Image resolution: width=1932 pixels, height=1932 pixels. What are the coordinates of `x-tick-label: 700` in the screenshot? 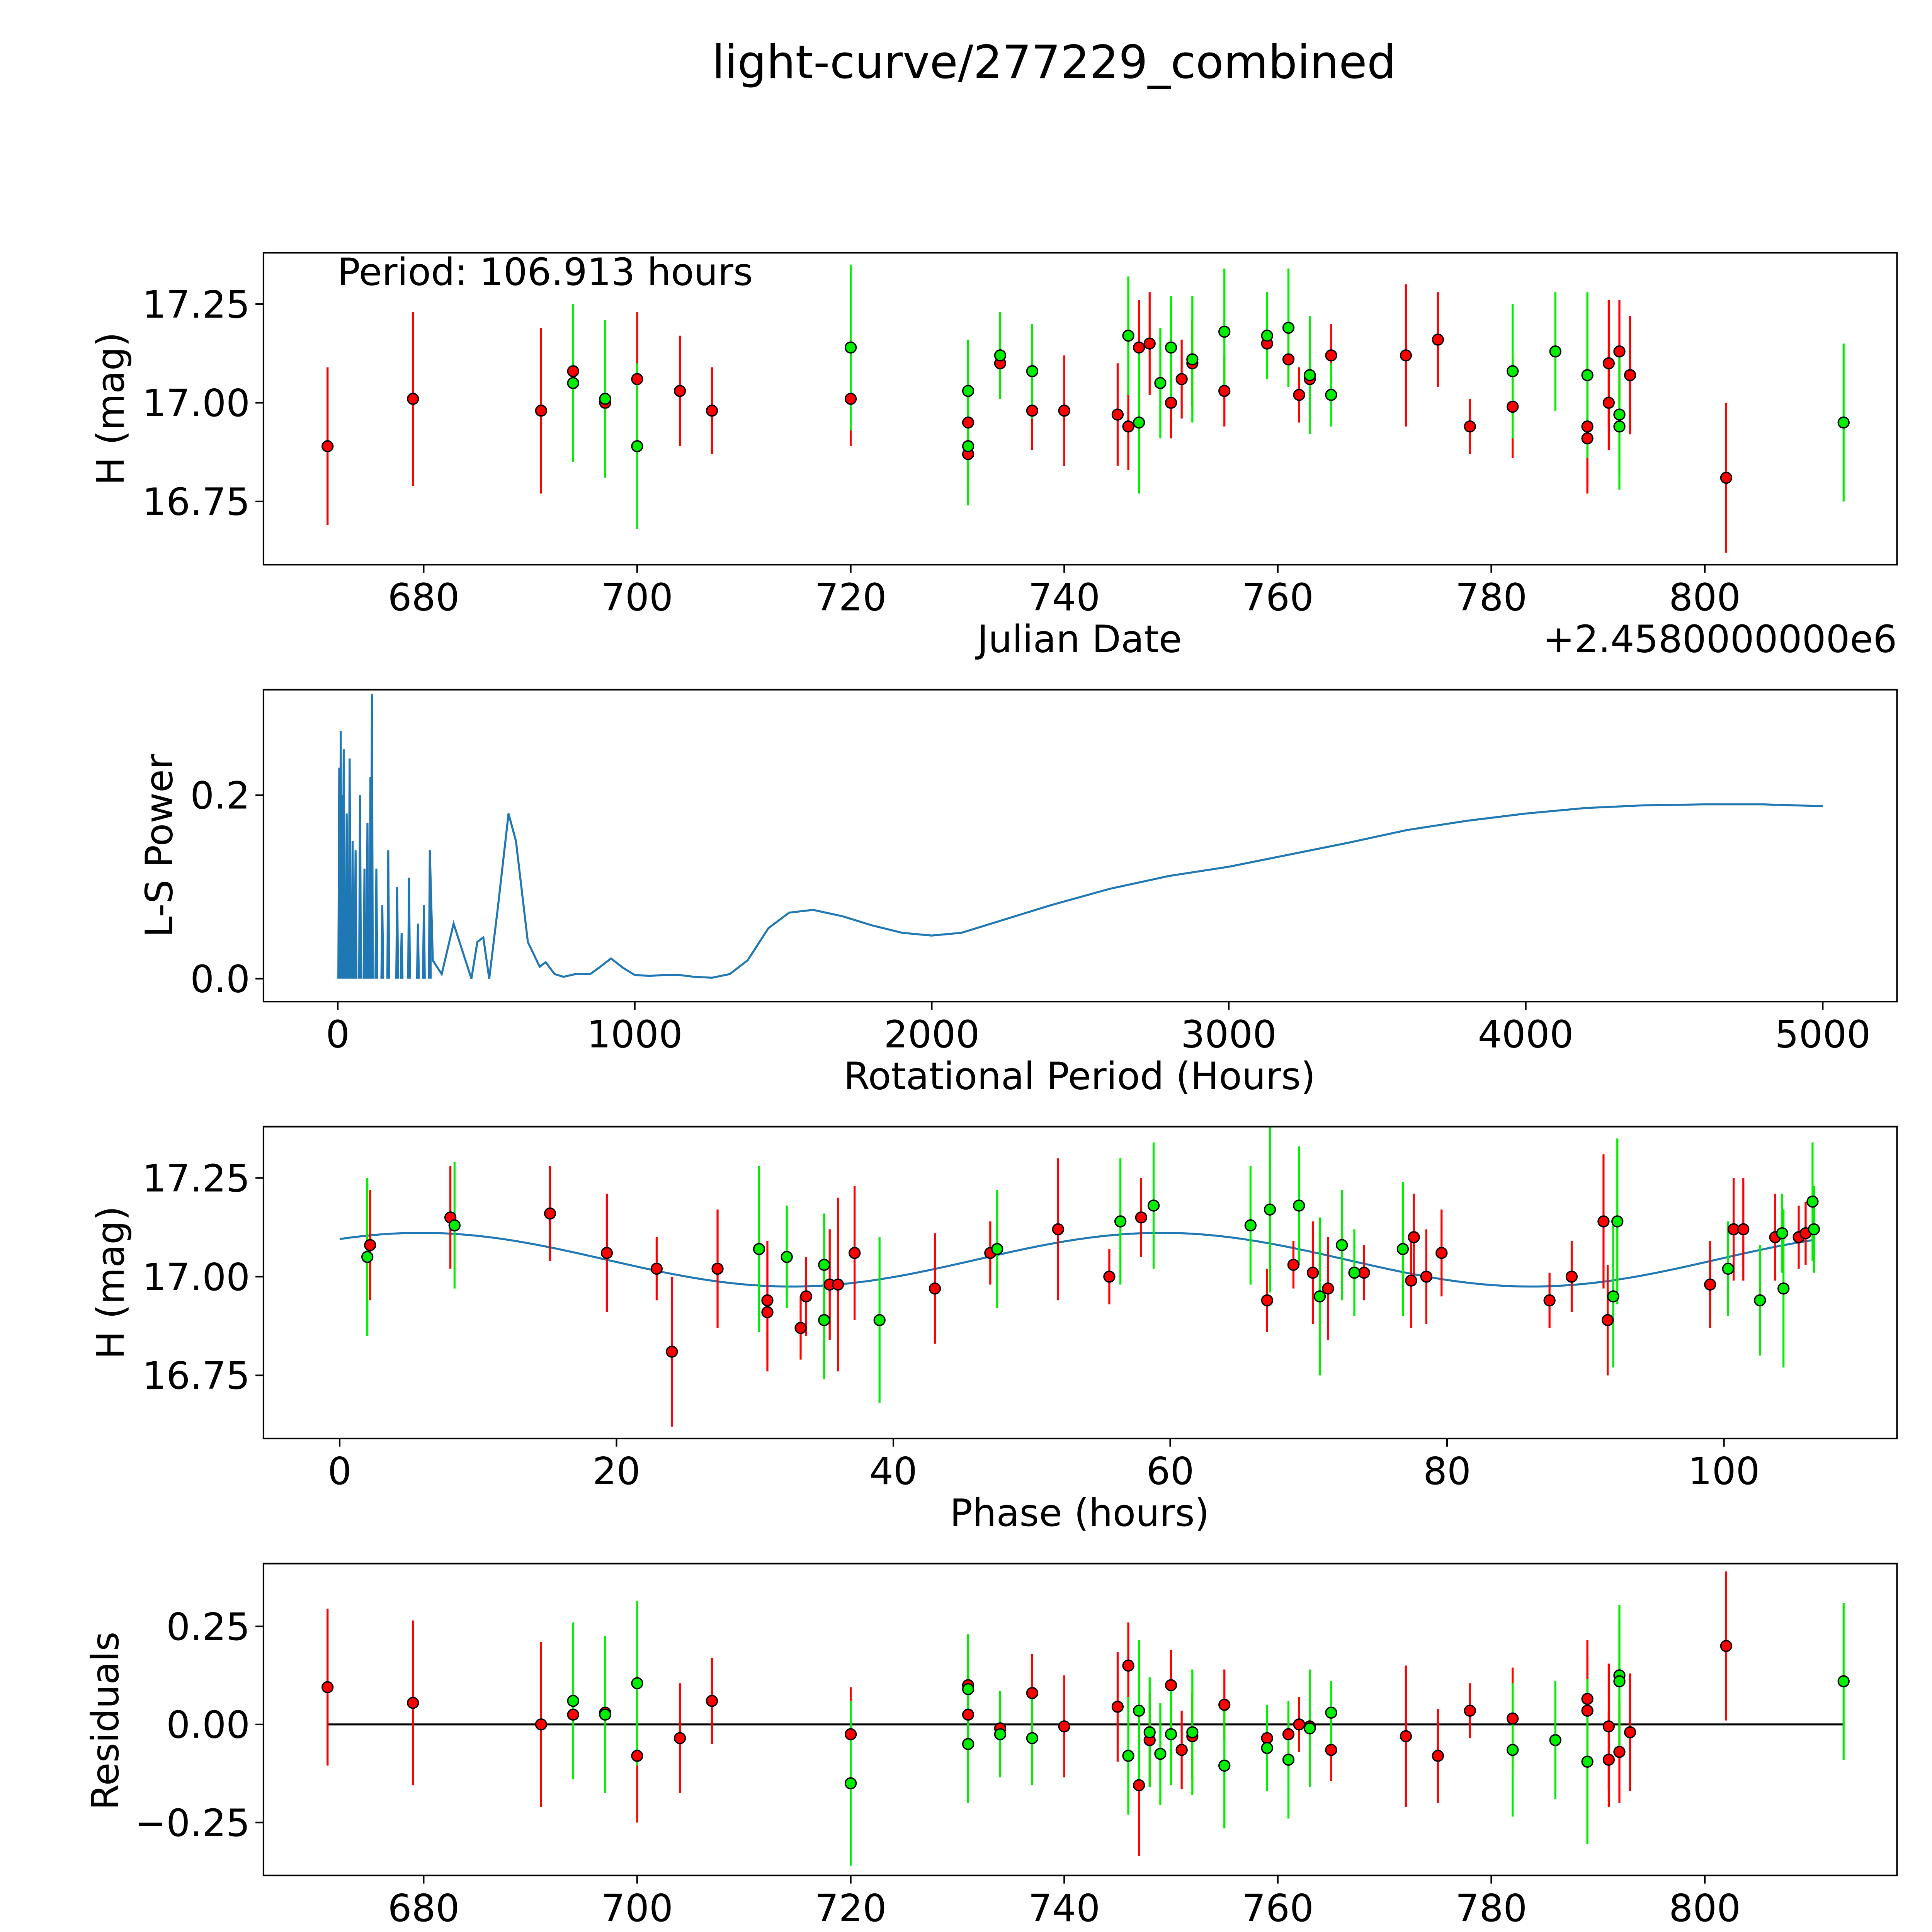 It's located at (637, 1908).